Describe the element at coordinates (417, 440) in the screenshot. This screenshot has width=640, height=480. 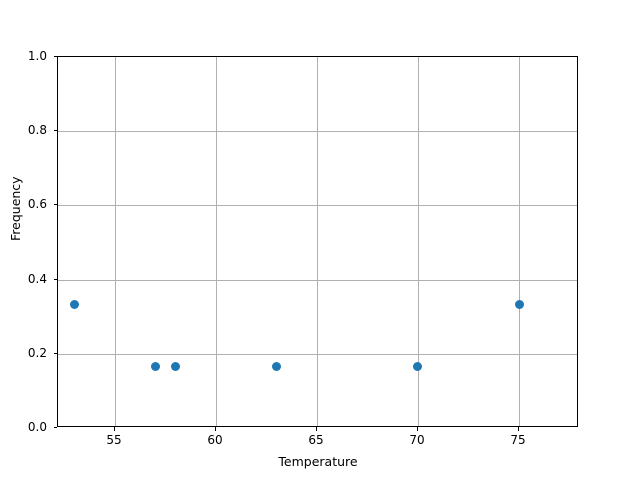
I see `tick-label-x: 70` at that location.